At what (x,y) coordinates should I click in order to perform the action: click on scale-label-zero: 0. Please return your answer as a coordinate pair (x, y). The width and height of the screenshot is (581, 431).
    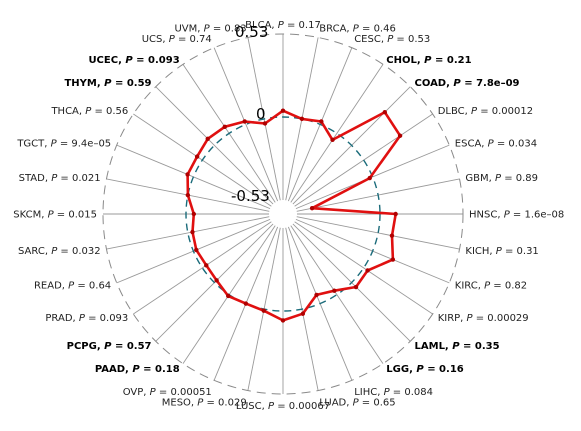
    Looking at the image, I should click on (261, 114).